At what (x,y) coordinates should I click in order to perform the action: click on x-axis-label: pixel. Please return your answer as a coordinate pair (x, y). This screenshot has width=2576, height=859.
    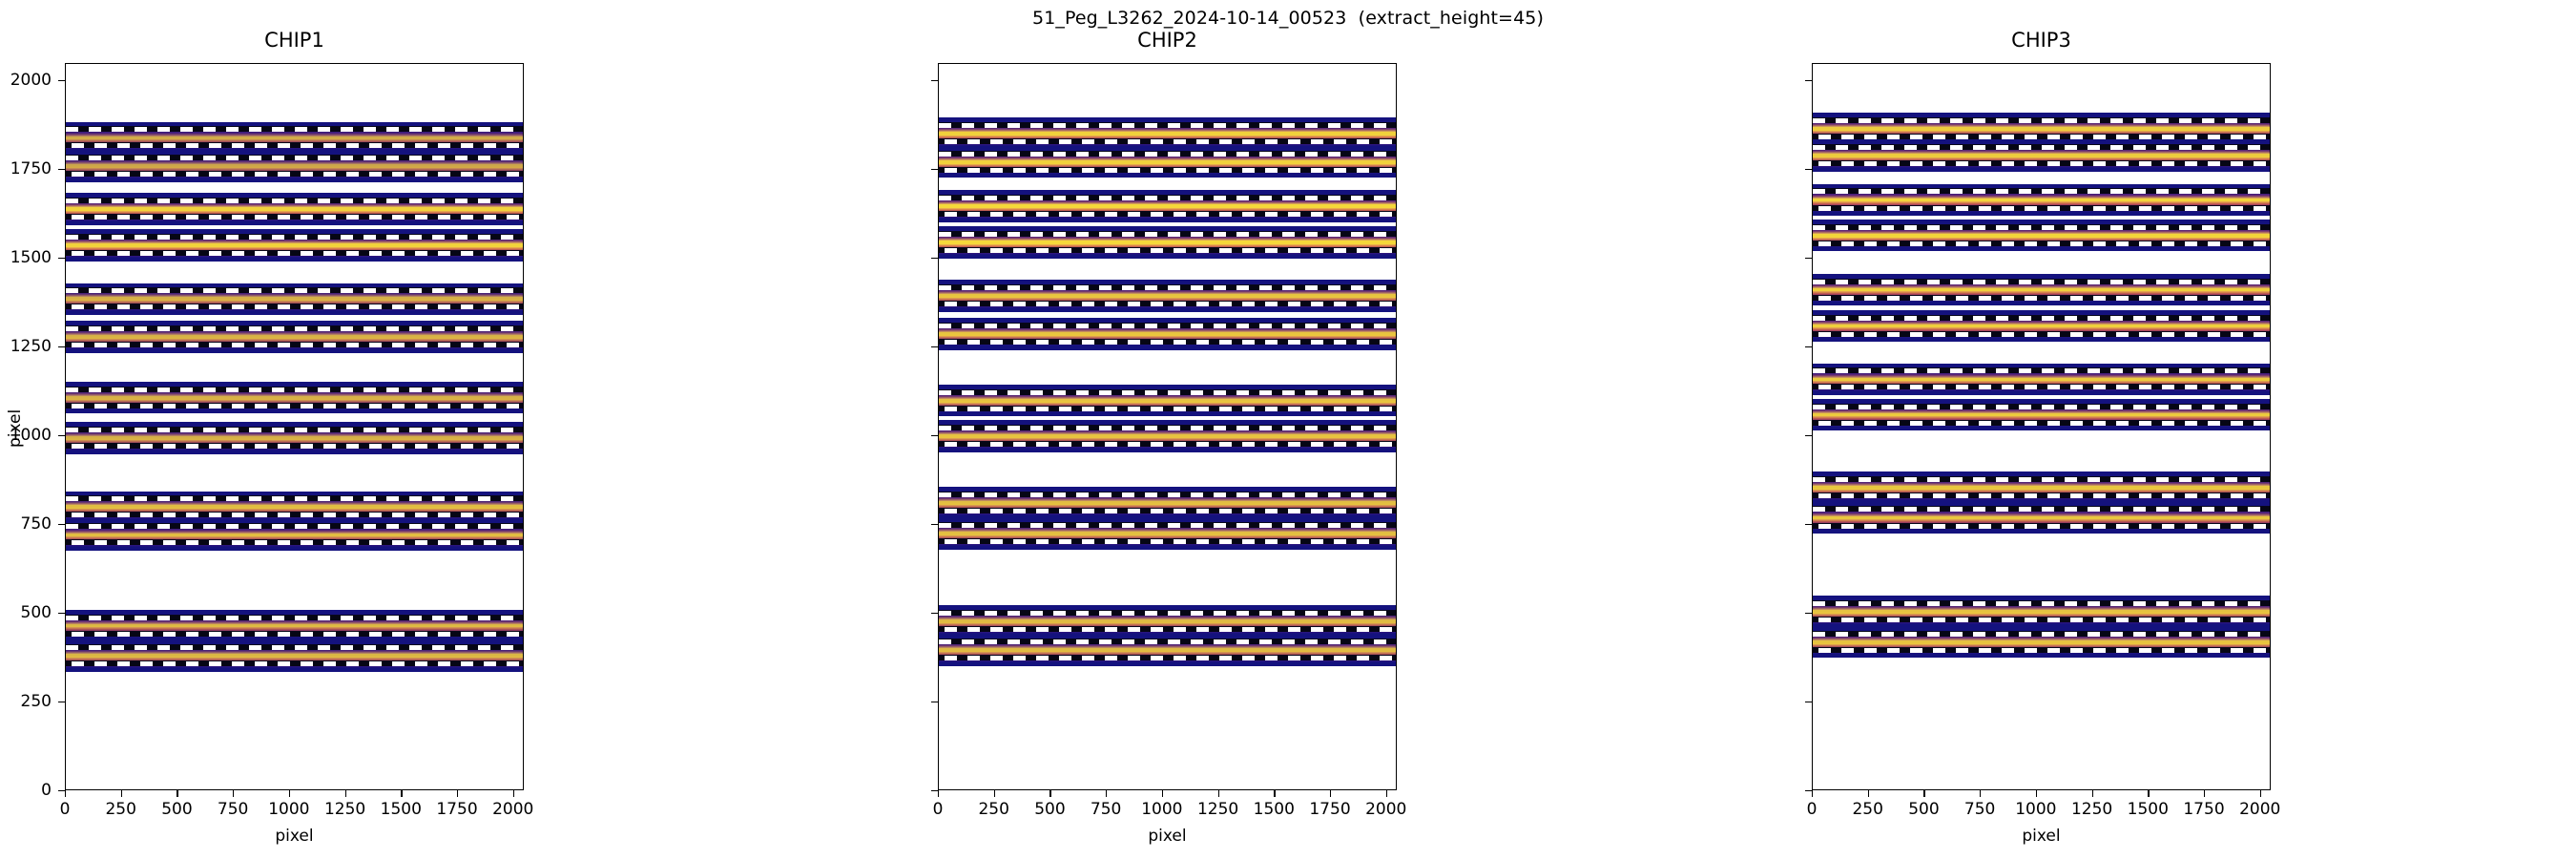
    Looking at the image, I should click on (2041, 836).